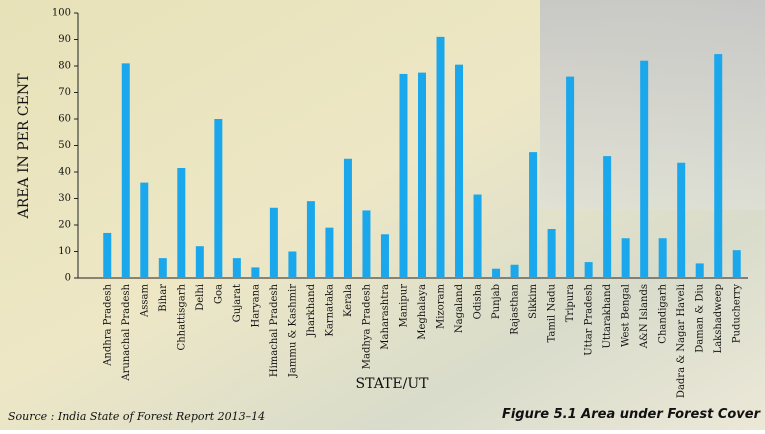 The image size is (765, 434). What do you see at coordinates (652, 105) in the screenshot?
I see `background-sky` at bounding box center [652, 105].